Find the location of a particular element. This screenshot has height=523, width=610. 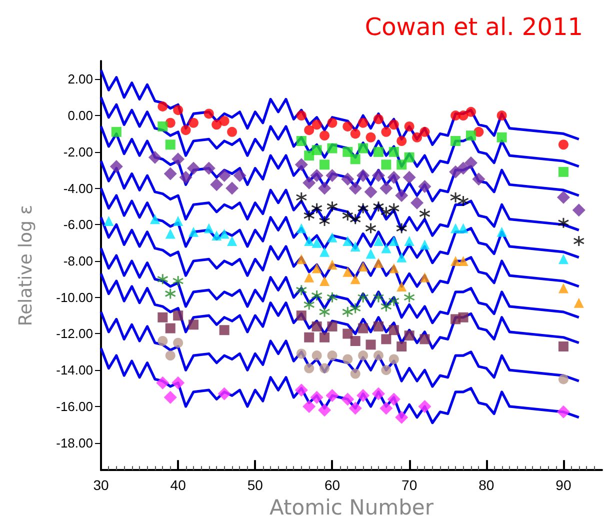

x-tick-label: 80 is located at coordinates (486, 485).